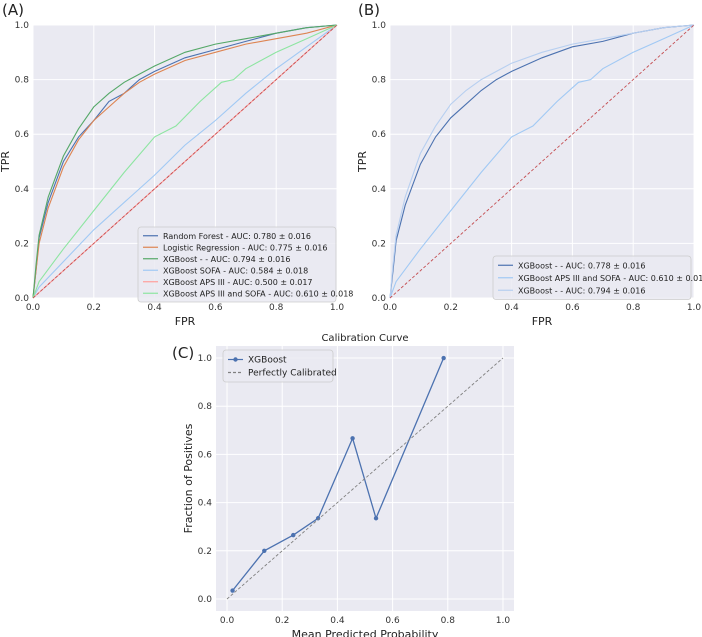  What do you see at coordinates (238, 282) in the screenshot?
I see `legend-label: XGBoost APS III - AUC: 0.500 ± 0.017` at bounding box center [238, 282].